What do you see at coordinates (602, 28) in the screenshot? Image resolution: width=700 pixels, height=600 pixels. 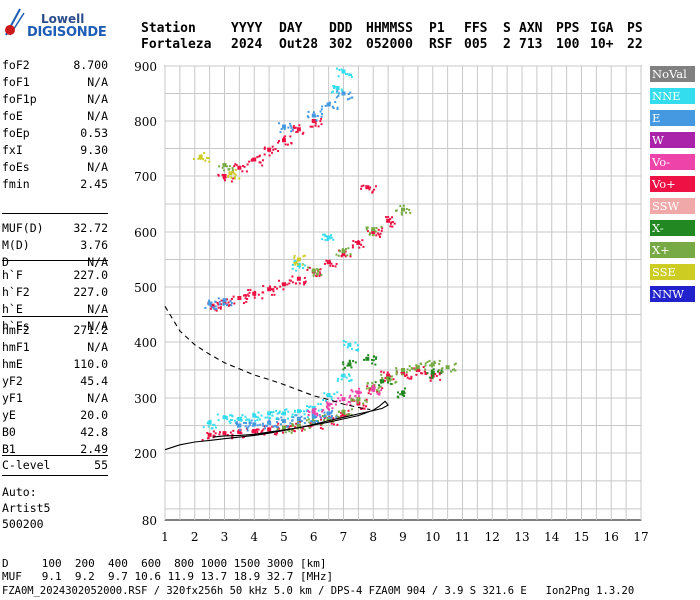 I see `header-label-10: IGA` at bounding box center [602, 28].